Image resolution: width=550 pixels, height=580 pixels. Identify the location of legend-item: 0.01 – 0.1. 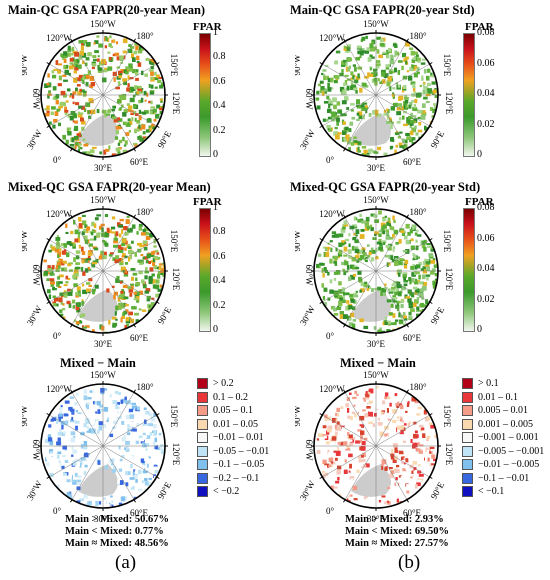
(490, 397).